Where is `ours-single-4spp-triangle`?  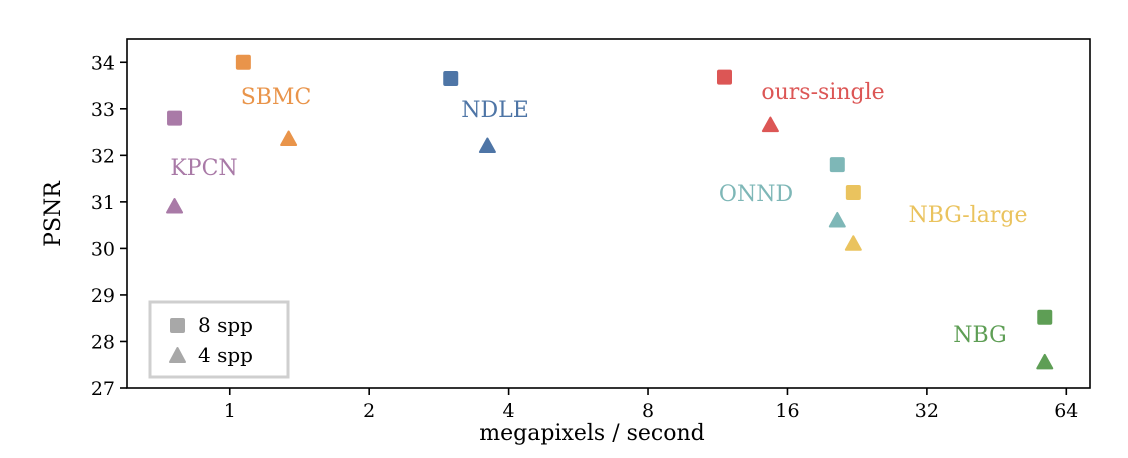
ours-single-4spp-triangle is located at coordinates (770, 124).